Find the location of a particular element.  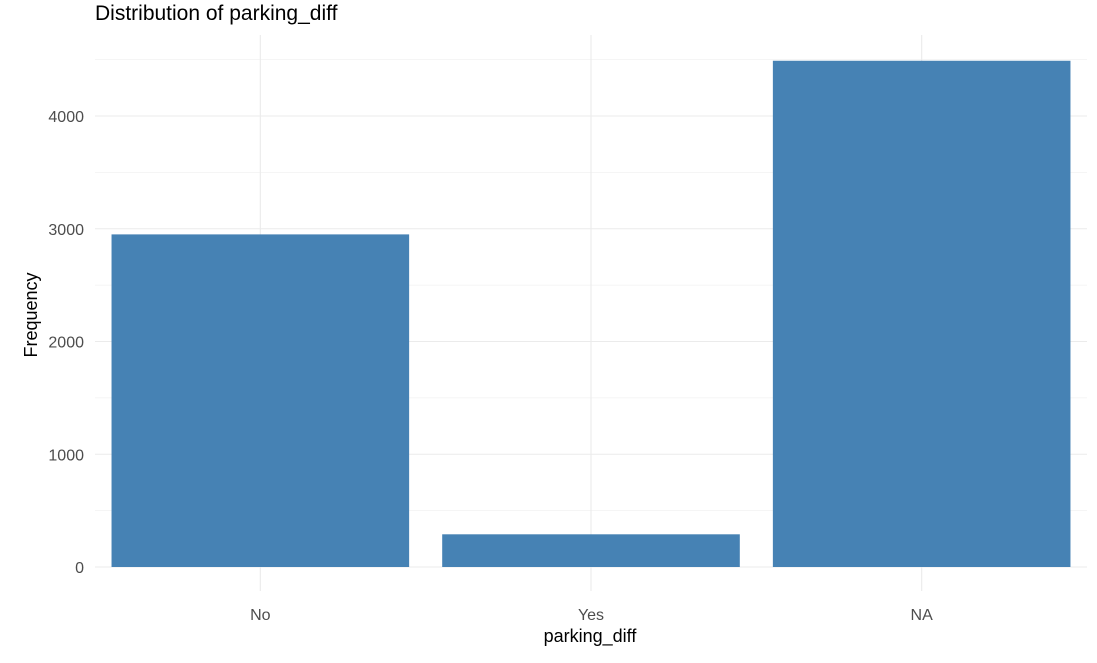

x-tick-label: No is located at coordinates (260, 615).